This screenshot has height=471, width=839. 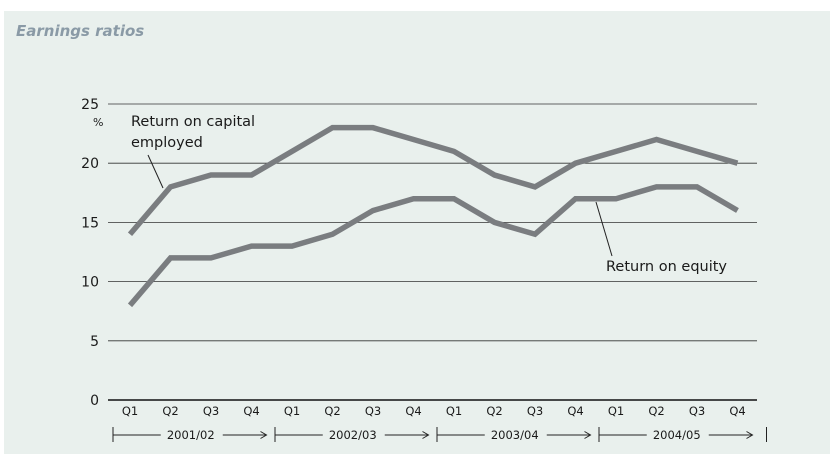 I want to click on leader-line-roce, so click(x=155, y=171).